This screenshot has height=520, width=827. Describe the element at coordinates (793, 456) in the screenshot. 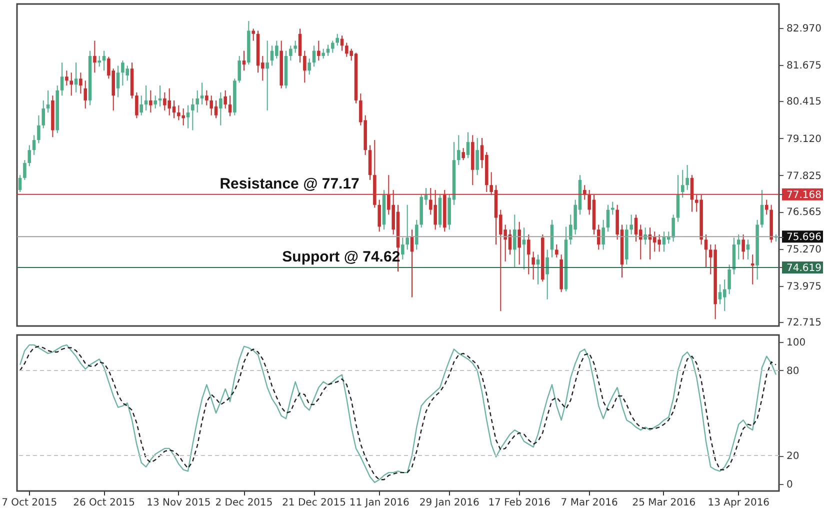

I see `y-tick-label: 20` at that location.